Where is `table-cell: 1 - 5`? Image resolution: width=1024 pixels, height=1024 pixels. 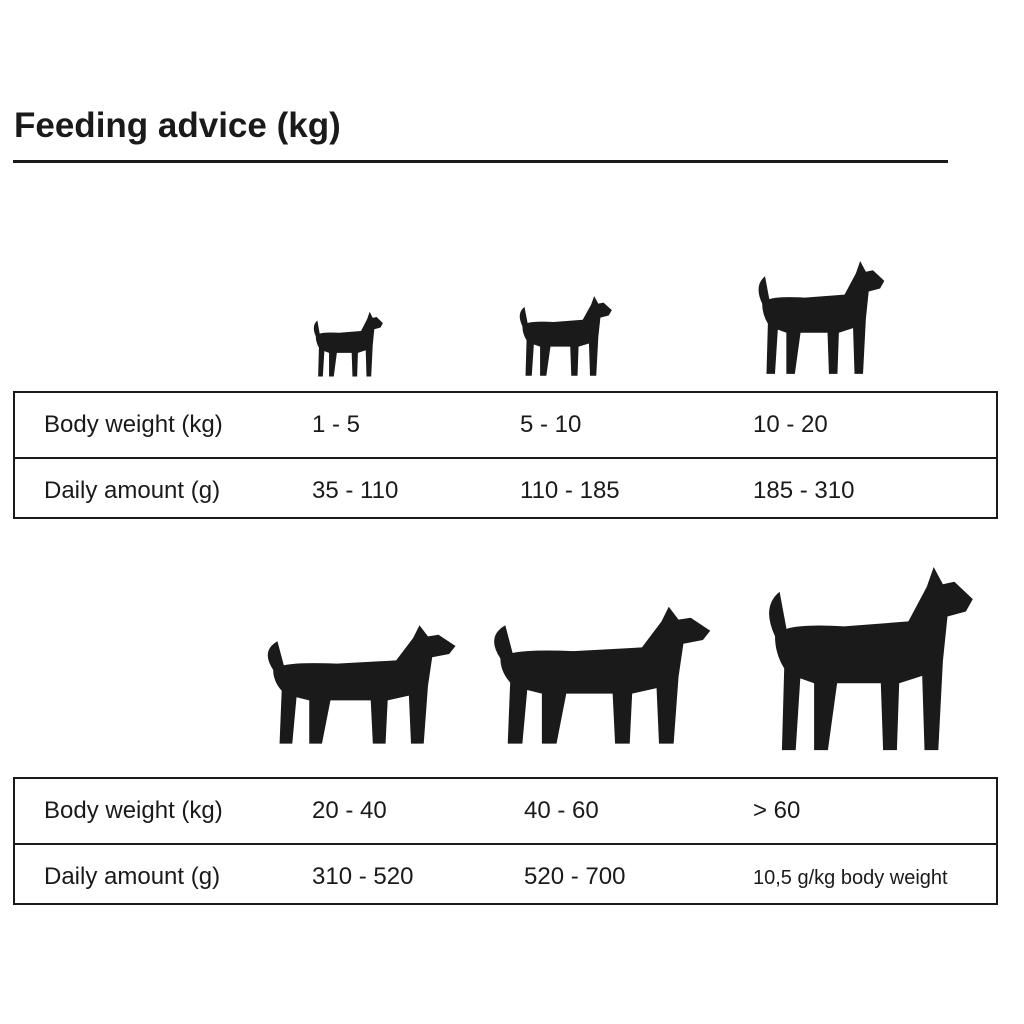 table-cell: 1 - 5 is located at coordinates (336, 424).